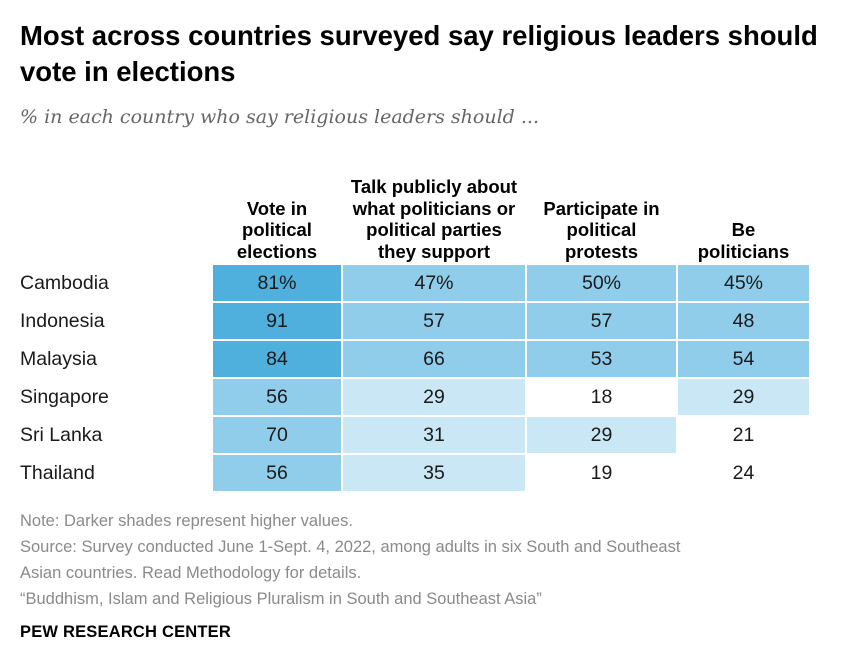 The width and height of the screenshot is (856, 652). I want to click on heatmap-cell: 45%, so click(743, 283).